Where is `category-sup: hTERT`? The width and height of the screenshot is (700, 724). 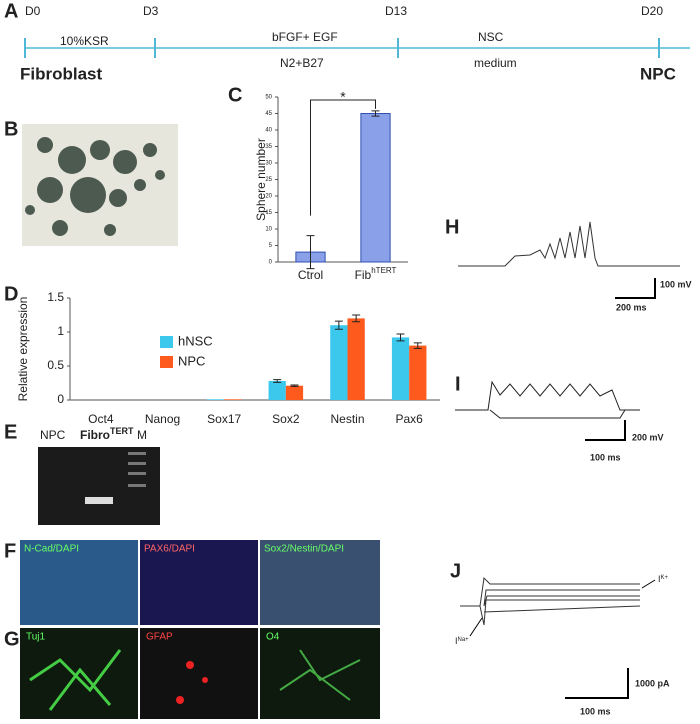
category-sup: hTERT is located at coordinates (383, 270).